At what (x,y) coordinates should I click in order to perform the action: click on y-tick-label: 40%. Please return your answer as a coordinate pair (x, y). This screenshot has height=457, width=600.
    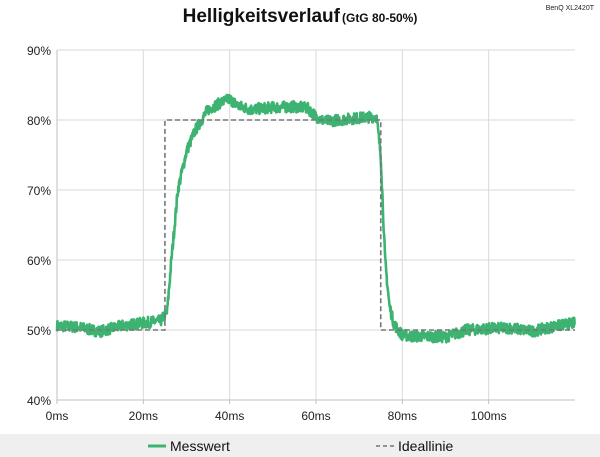
    Looking at the image, I should click on (39, 401).